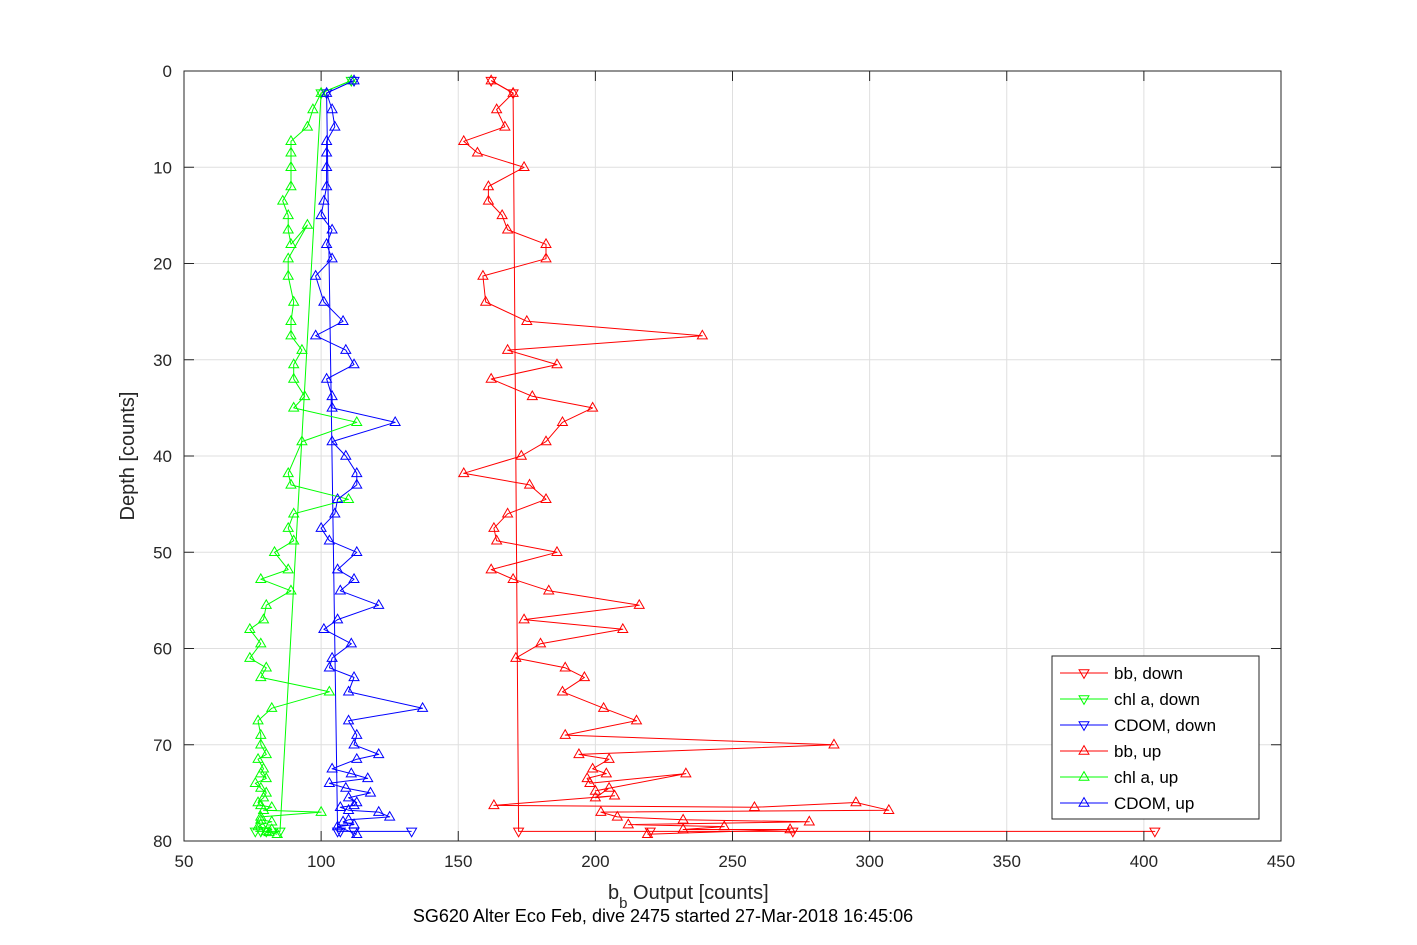 The image size is (1417, 945). I want to click on x-tick-label: 300, so click(869, 861).